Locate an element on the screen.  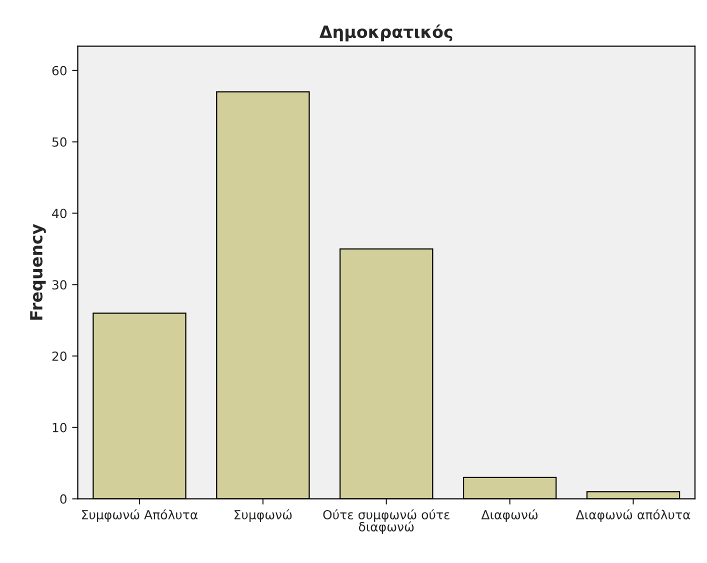
y-tick-label: 10 is located at coordinates (59, 427).